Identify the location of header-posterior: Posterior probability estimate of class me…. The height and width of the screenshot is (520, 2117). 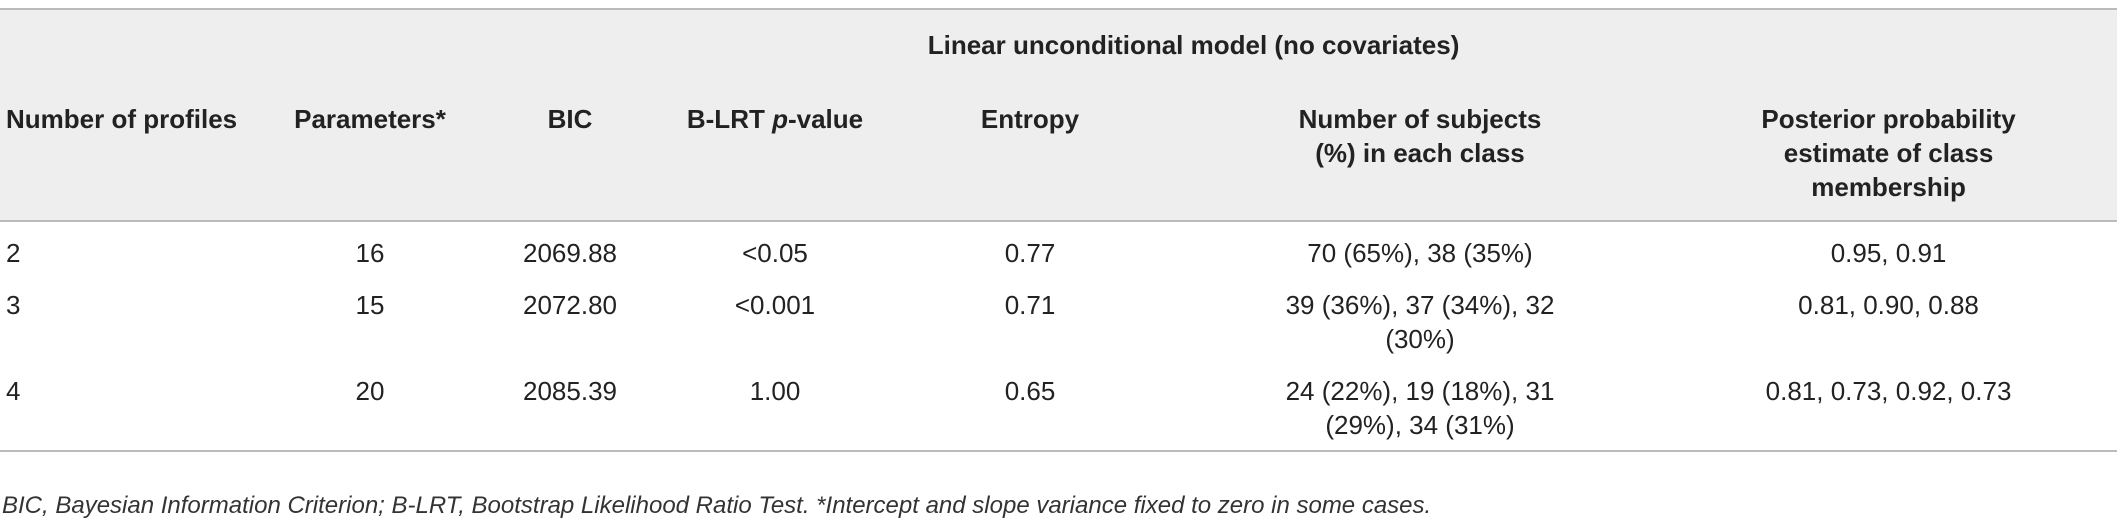
(1888, 151).